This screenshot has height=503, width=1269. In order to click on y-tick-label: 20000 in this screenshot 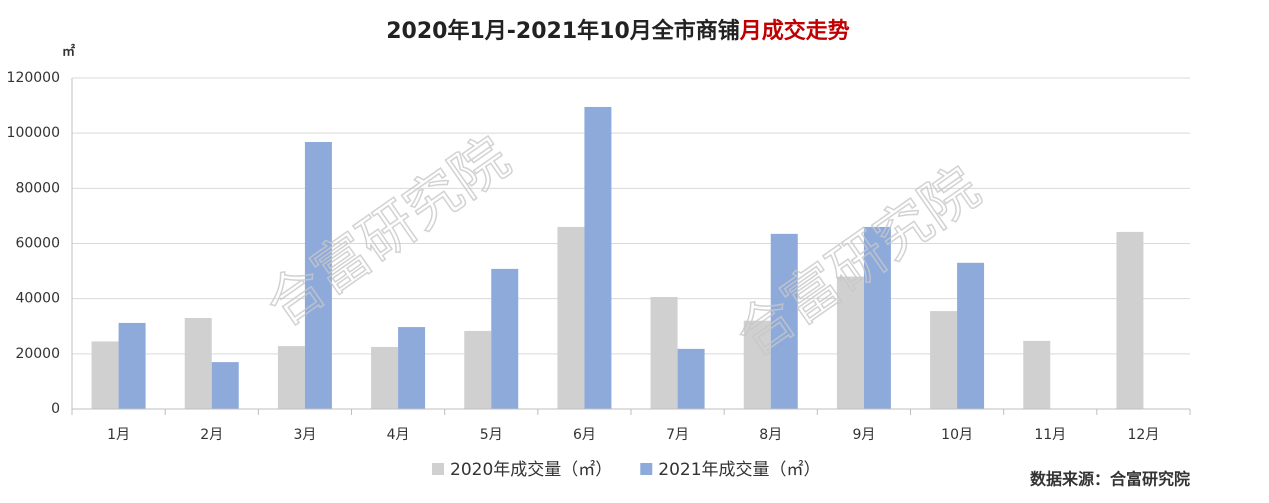, I will do `click(37, 354)`.